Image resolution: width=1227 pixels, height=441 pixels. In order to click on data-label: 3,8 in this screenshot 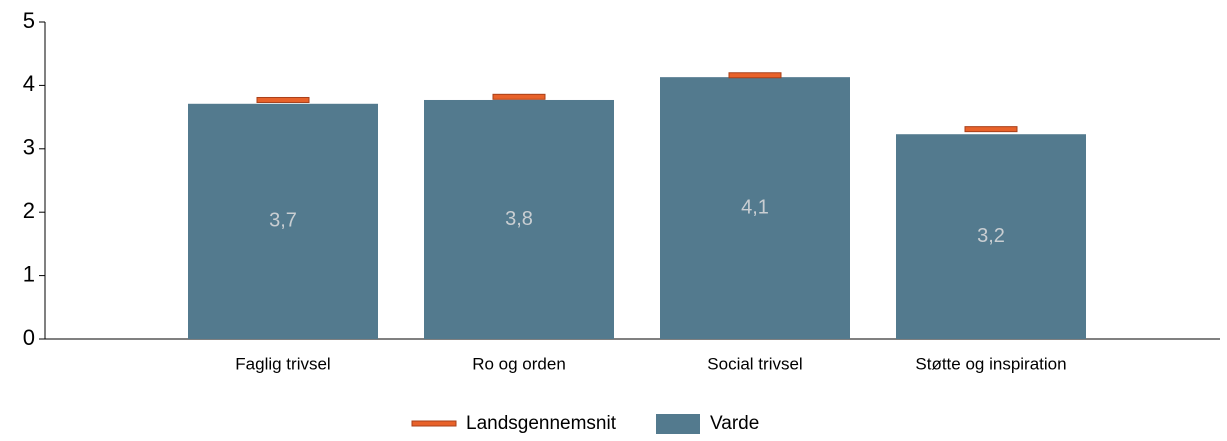, I will do `click(519, 219)`.